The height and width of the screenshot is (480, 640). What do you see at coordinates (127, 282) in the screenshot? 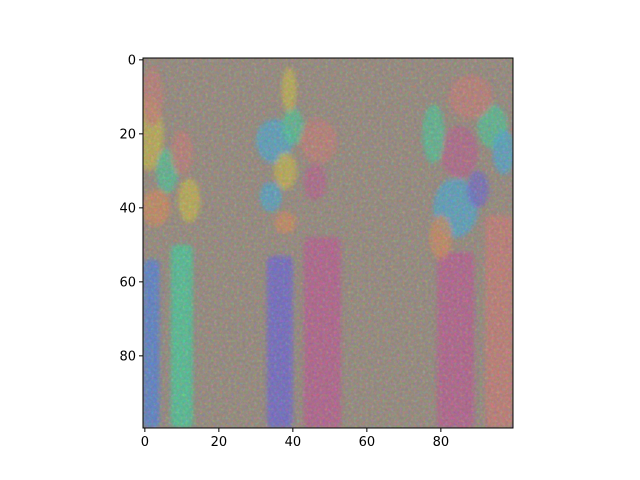
I see `y-tick-label: 60` at bounding box center [127, 282].